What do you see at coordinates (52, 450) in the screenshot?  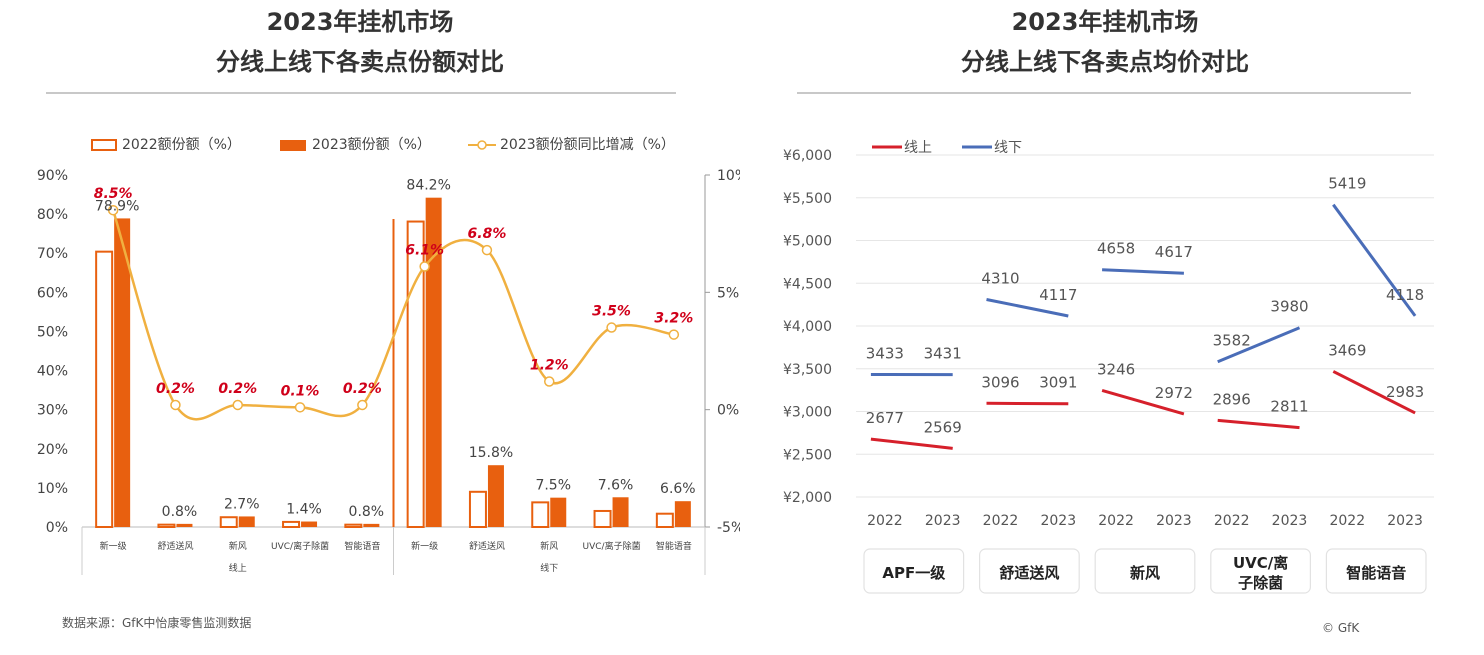 I see `y-left-tick-label: 20%` at bounding box center [52, 450].